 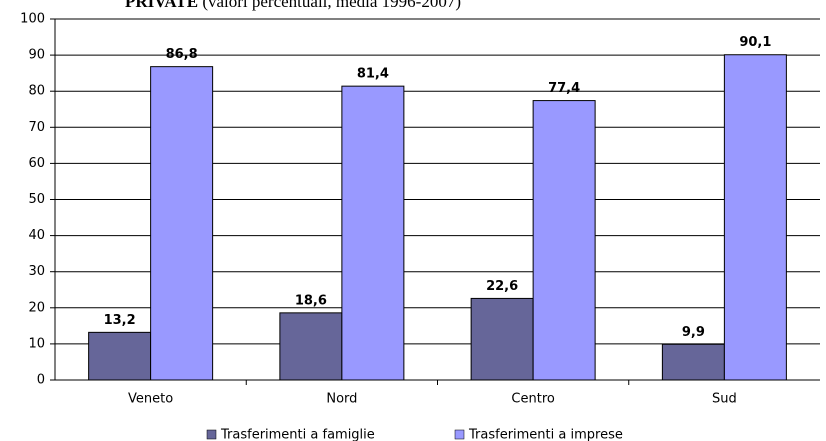 I want to click on y-tick-label: 30, so click(x=36, y=271).